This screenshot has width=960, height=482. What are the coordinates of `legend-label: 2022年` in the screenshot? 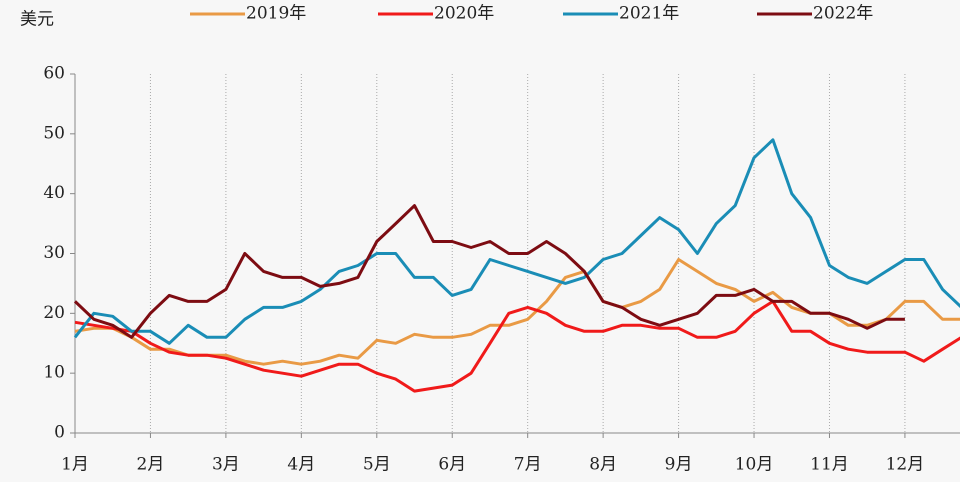 It's located at (843, 14).